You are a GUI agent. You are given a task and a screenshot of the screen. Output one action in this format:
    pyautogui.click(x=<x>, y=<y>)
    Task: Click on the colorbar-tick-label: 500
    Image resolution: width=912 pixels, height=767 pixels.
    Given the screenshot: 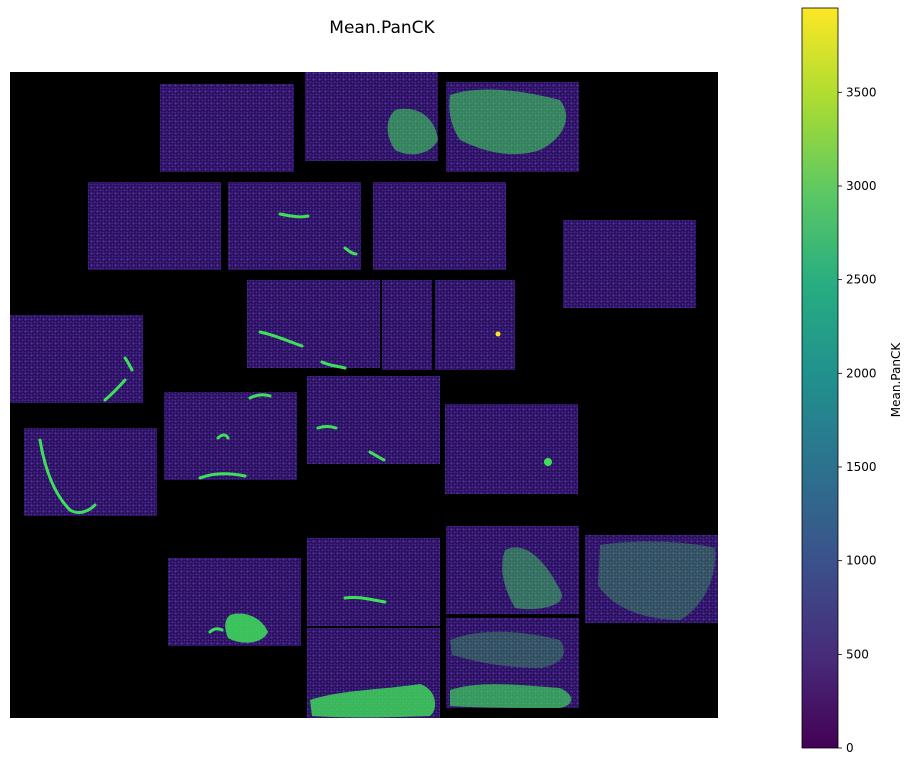 What is the action you would take?
    pyautogui.click(x=857, y=654)
    